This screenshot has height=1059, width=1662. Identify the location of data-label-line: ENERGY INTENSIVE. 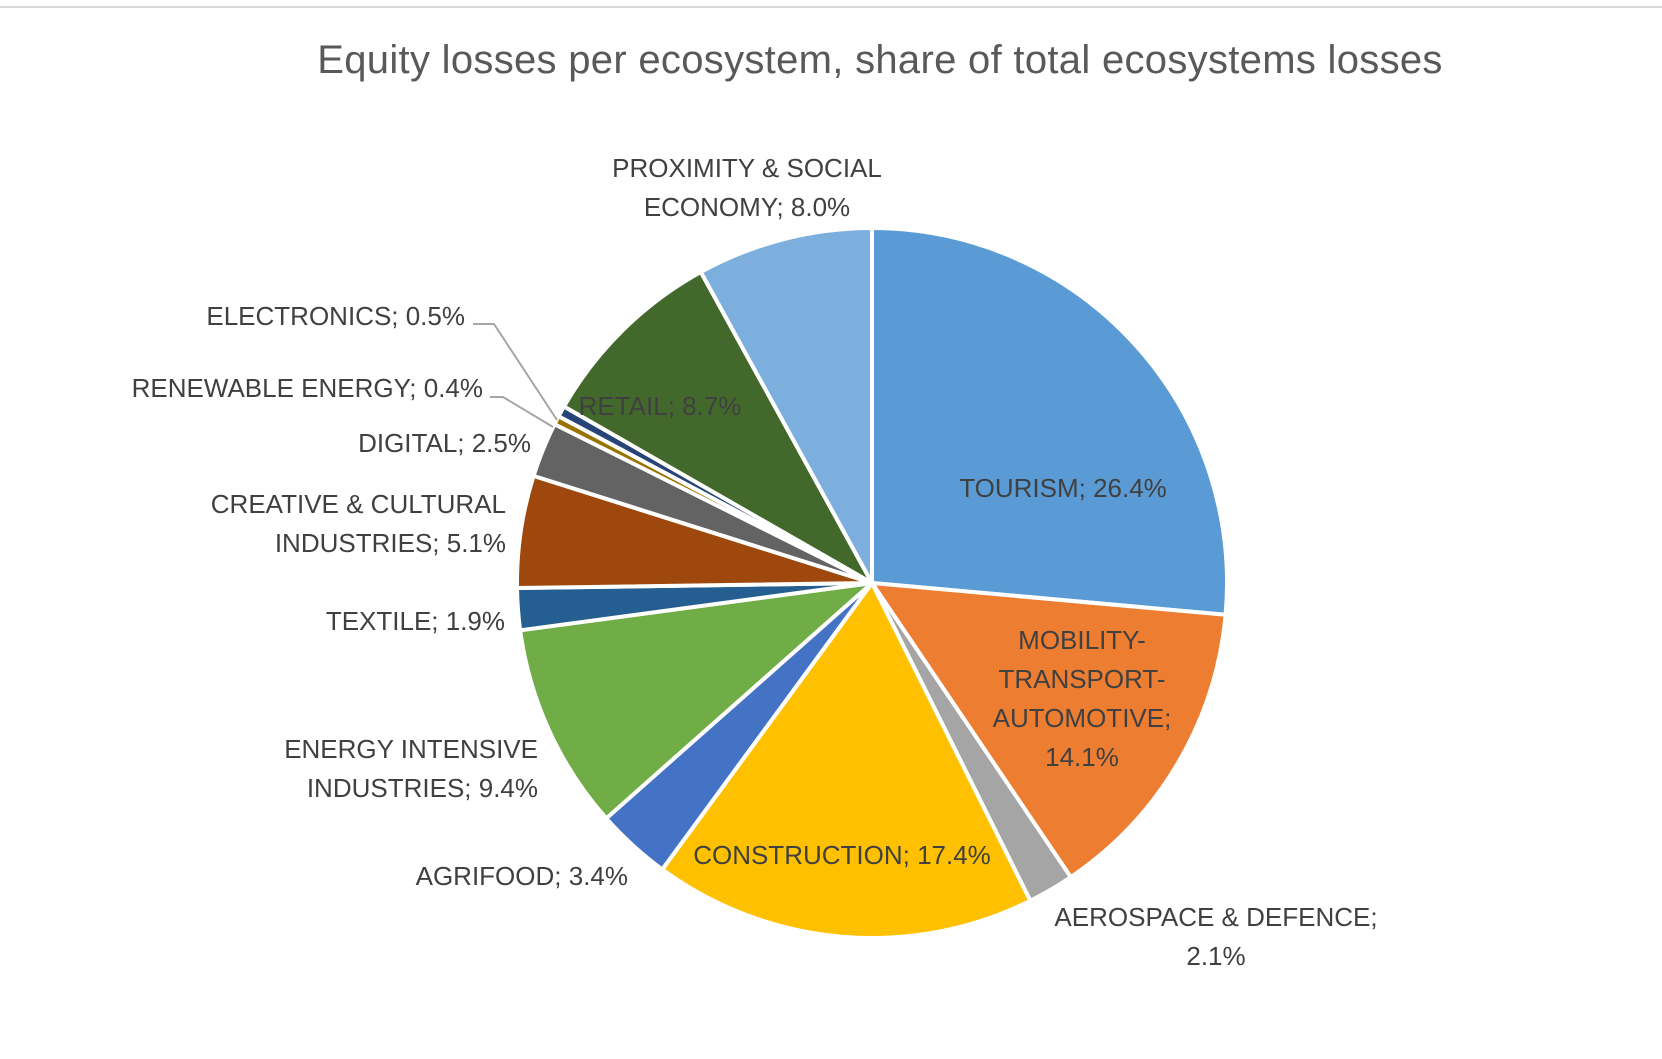
(411, 749).